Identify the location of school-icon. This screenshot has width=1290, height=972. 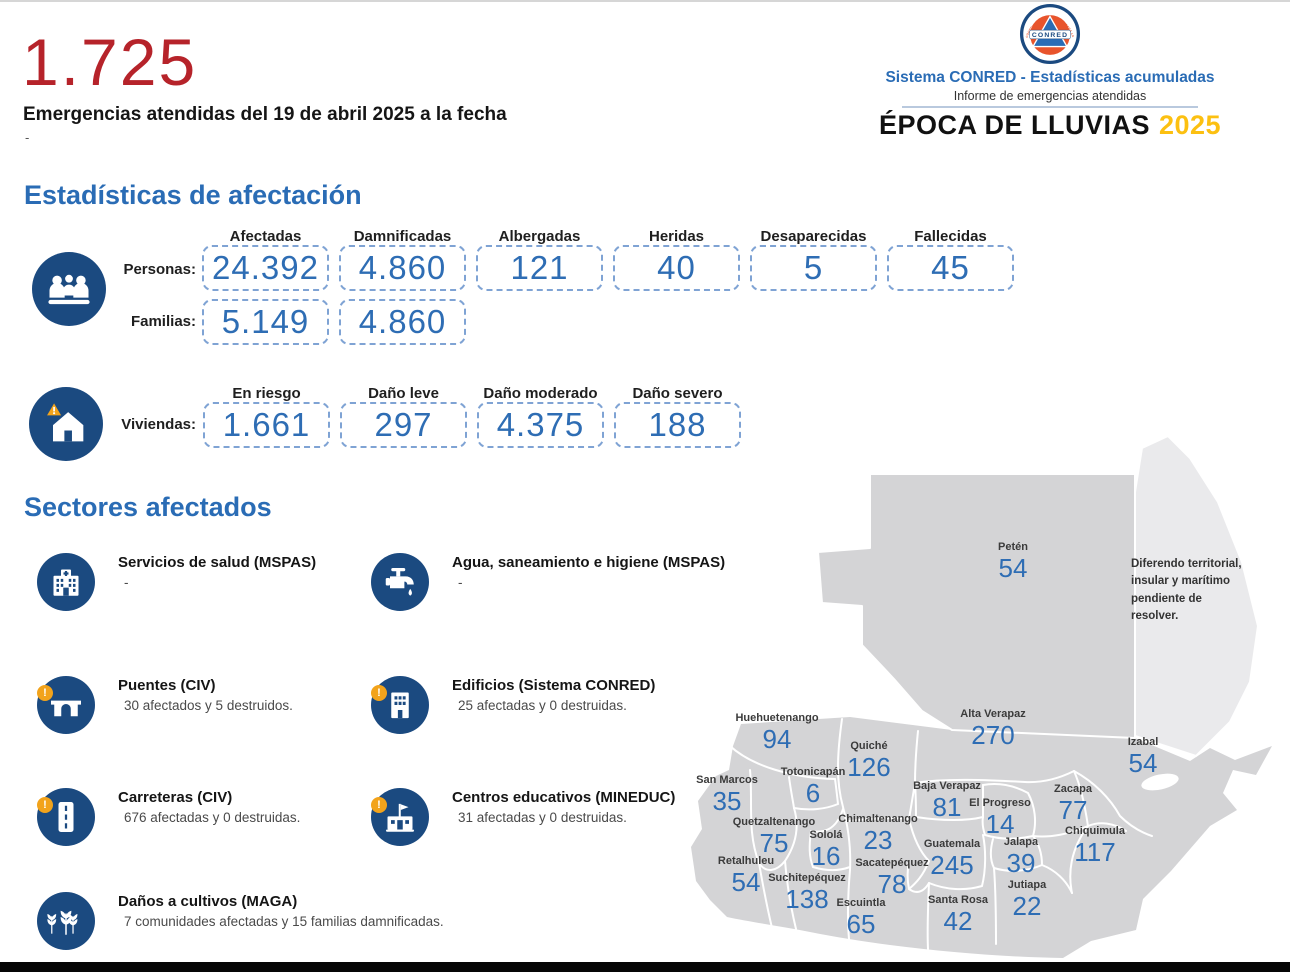
(400, 817).